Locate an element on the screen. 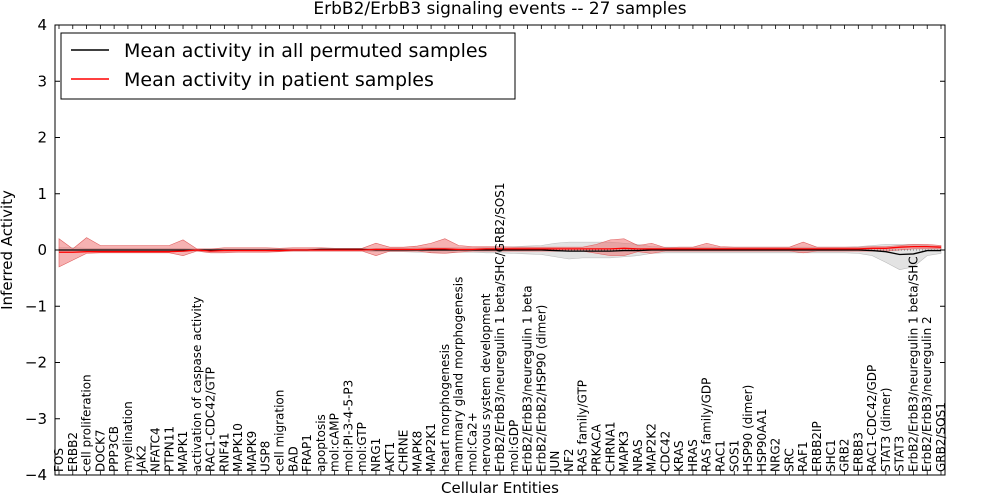  x-tick-label: ERBB3 is located at coordinates (858, 452).